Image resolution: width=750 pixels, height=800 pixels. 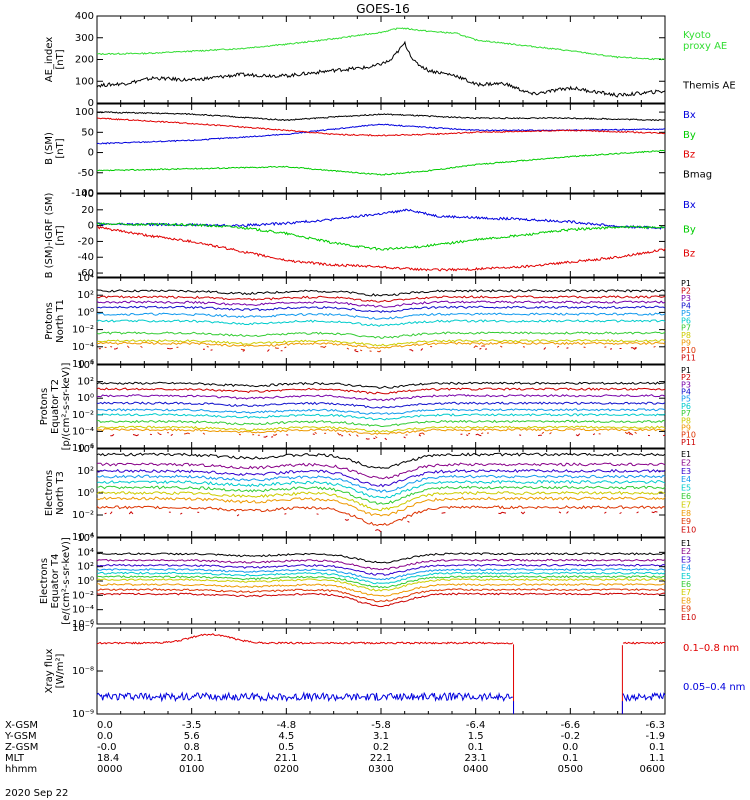 I want to click on channel-label: E3, so click(x=686, y=471).